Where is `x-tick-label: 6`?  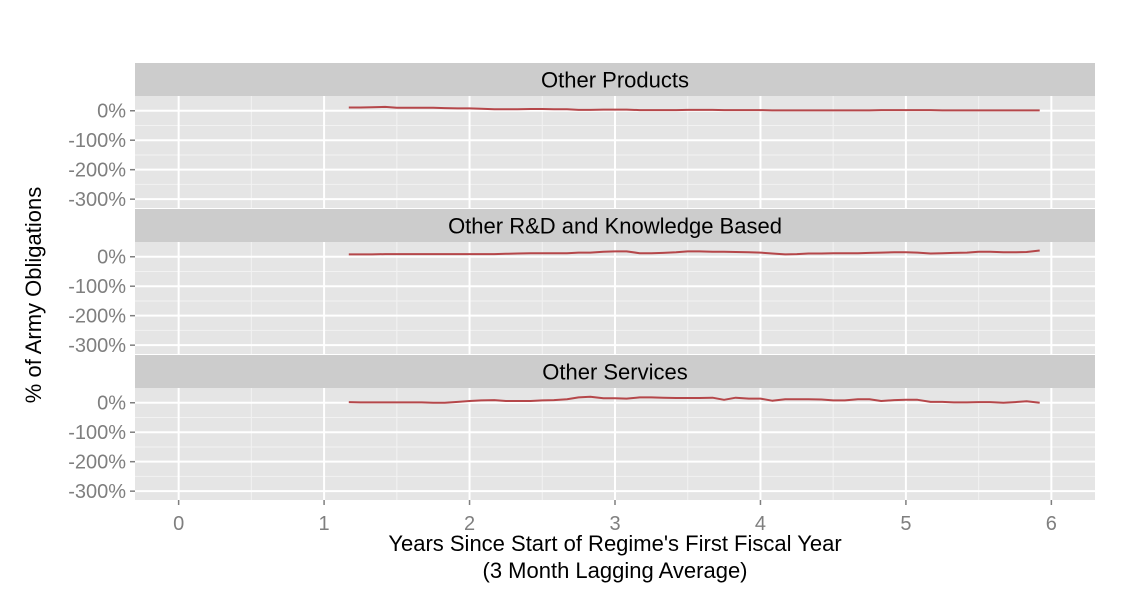 x-tick-label: 6 is located at coordinates (1051, 524).